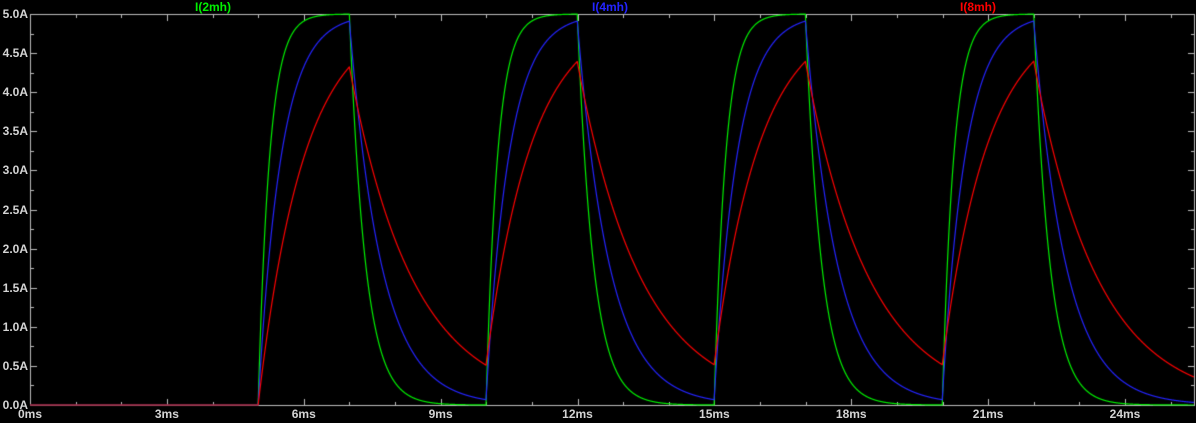 The width and height of the screenshot is (1196, 423). Describe the element at coordinates (15, 326) in the screenshot. I see `y-axis-tick-label: 1.0A` at that location.